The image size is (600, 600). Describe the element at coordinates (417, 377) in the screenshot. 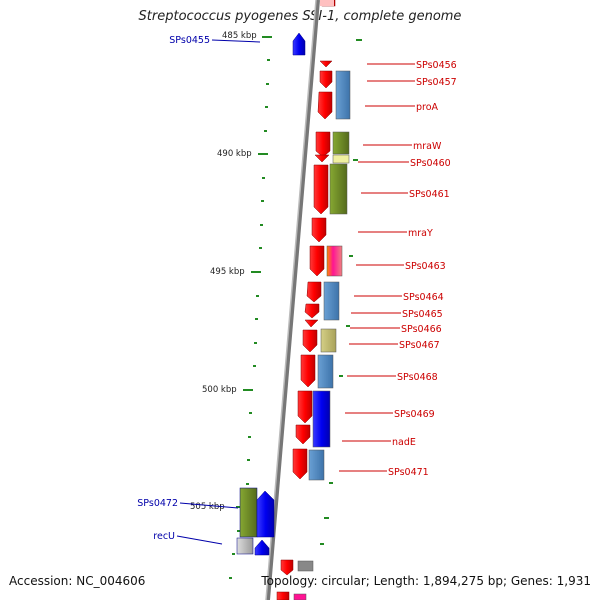

I see `gene-label-sps0468: SPs0468` at that location.